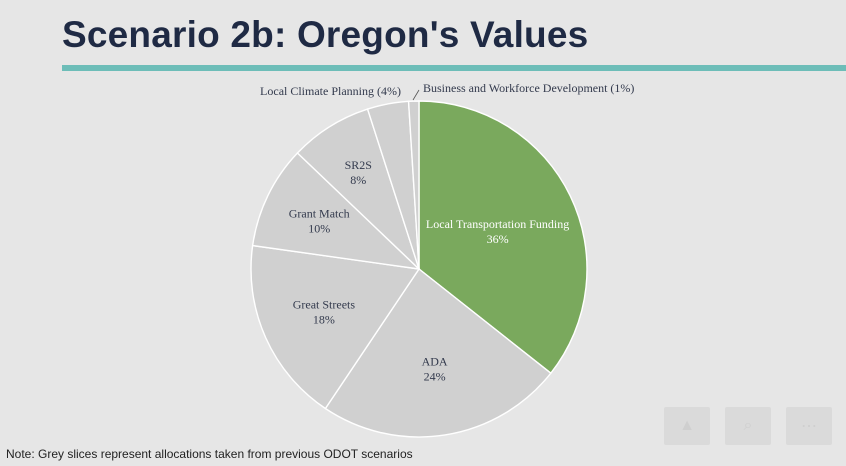 Image resolution: width=846 pixels, height=466 pixels. I want to click on slice-label-6: Local Climate Planning (4%), so click(330, 91).